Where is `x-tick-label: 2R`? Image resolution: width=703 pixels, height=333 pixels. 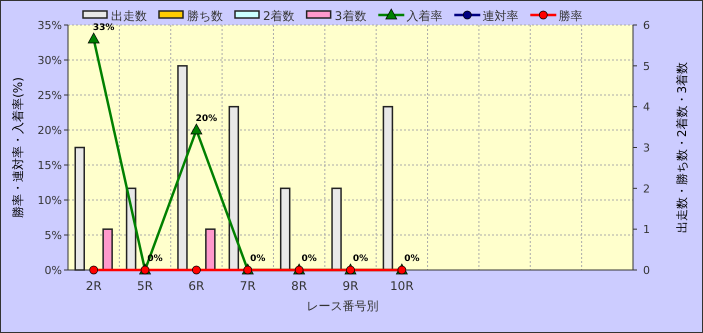 x-tick-label: 2R is located at coordinates (94, 286).